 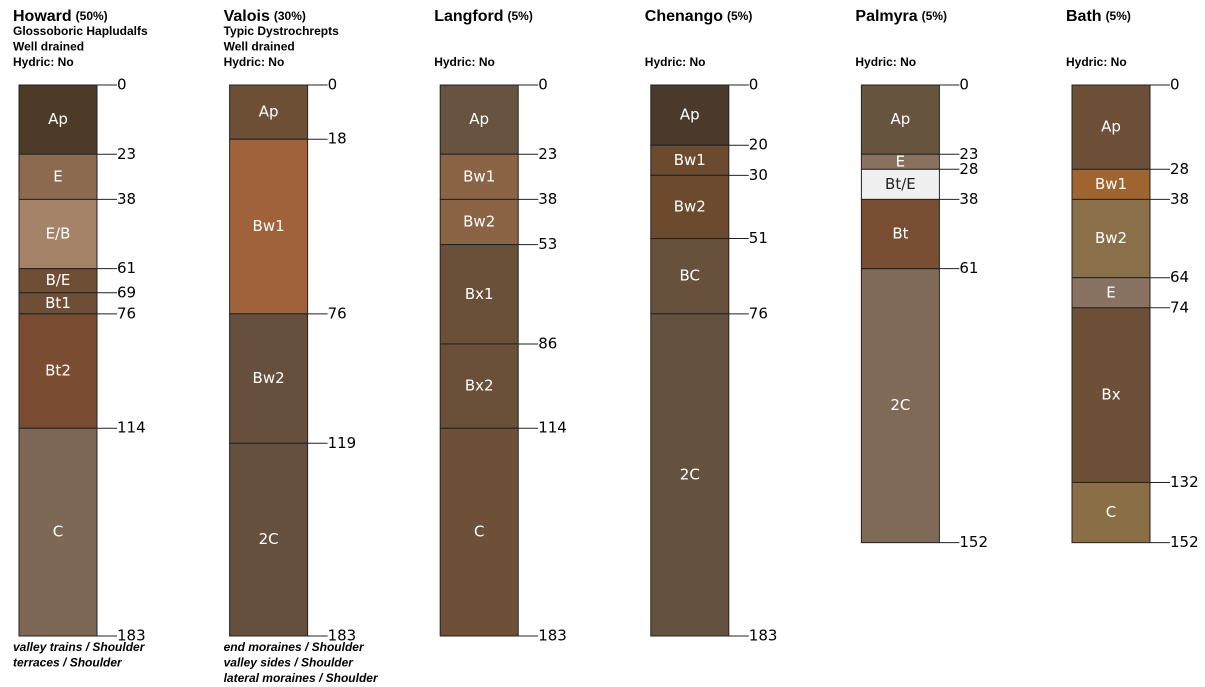 What do you see at coordinates (301, 678) in the screenshot?
I see `landform: lateral moraines / Shoulder` at bounding box center [301, 678].